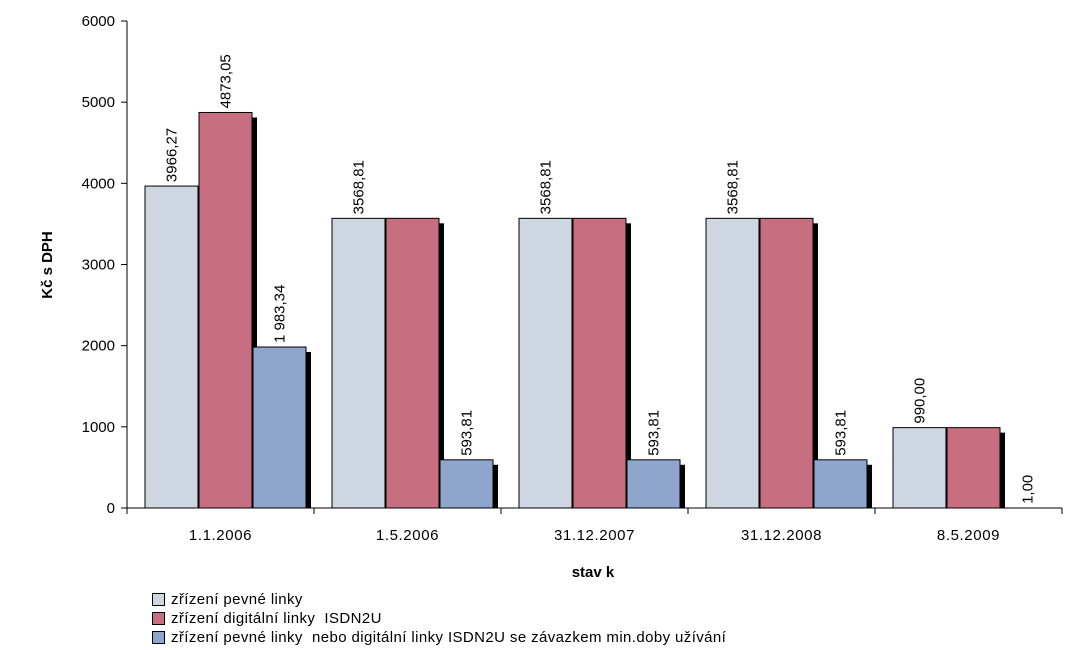 This screenshot has width=1070, height=650. I want to click on y-axis-ticks: 0 1000 2000 3000 4000 5000 6000, so click(104, 265).